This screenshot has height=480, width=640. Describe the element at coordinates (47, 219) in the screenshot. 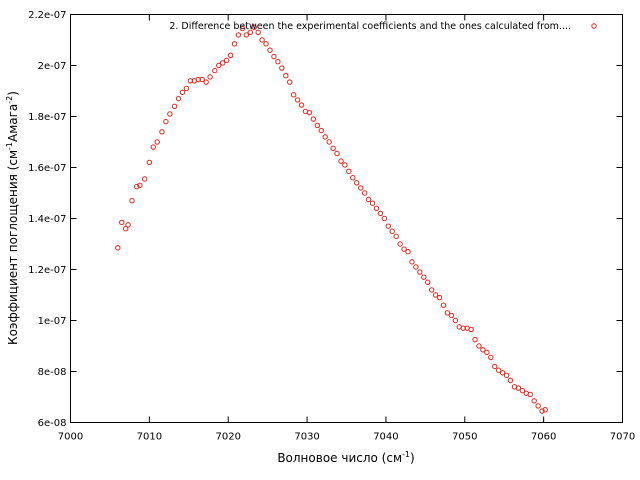

I see `y-tick-label: 1.4e-07` at that location.